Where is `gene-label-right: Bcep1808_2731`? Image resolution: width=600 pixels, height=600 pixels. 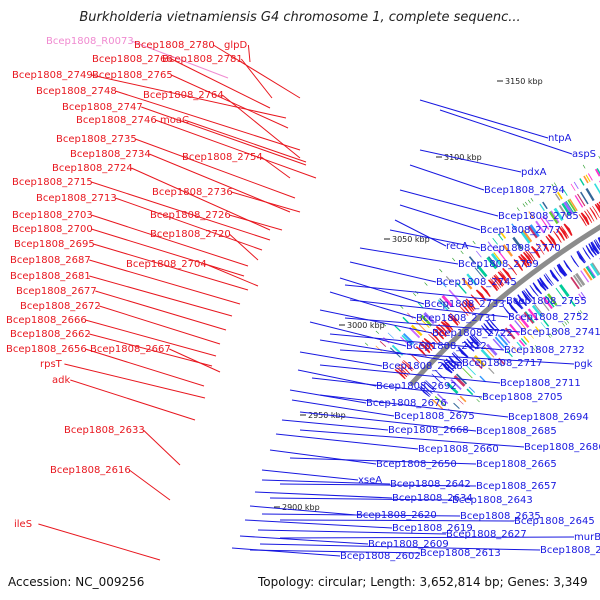 gene-label-right: Bcep1808_2731 is located at coordinates (456, 318).